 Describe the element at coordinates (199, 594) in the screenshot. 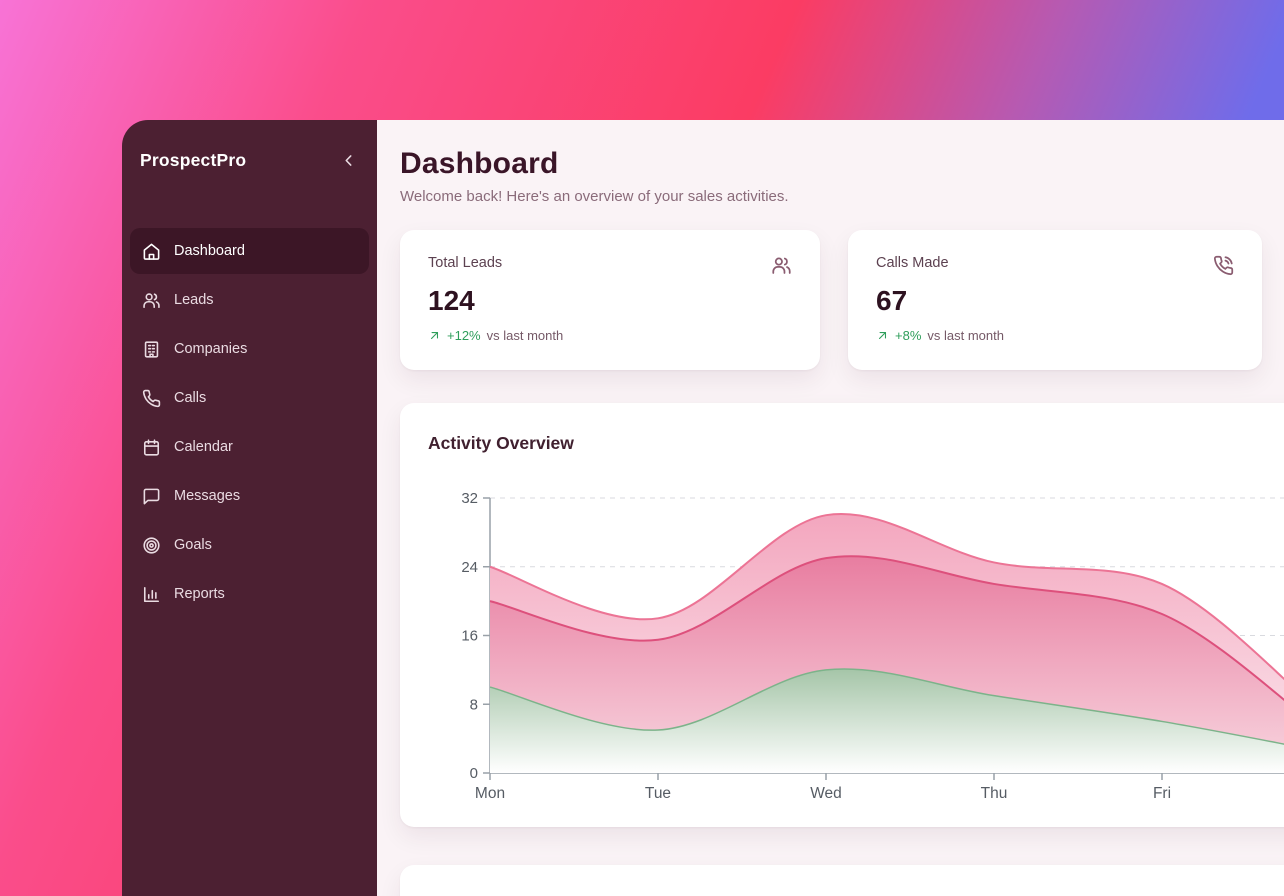

I see `sidebar-item-label: Reports` at that location.